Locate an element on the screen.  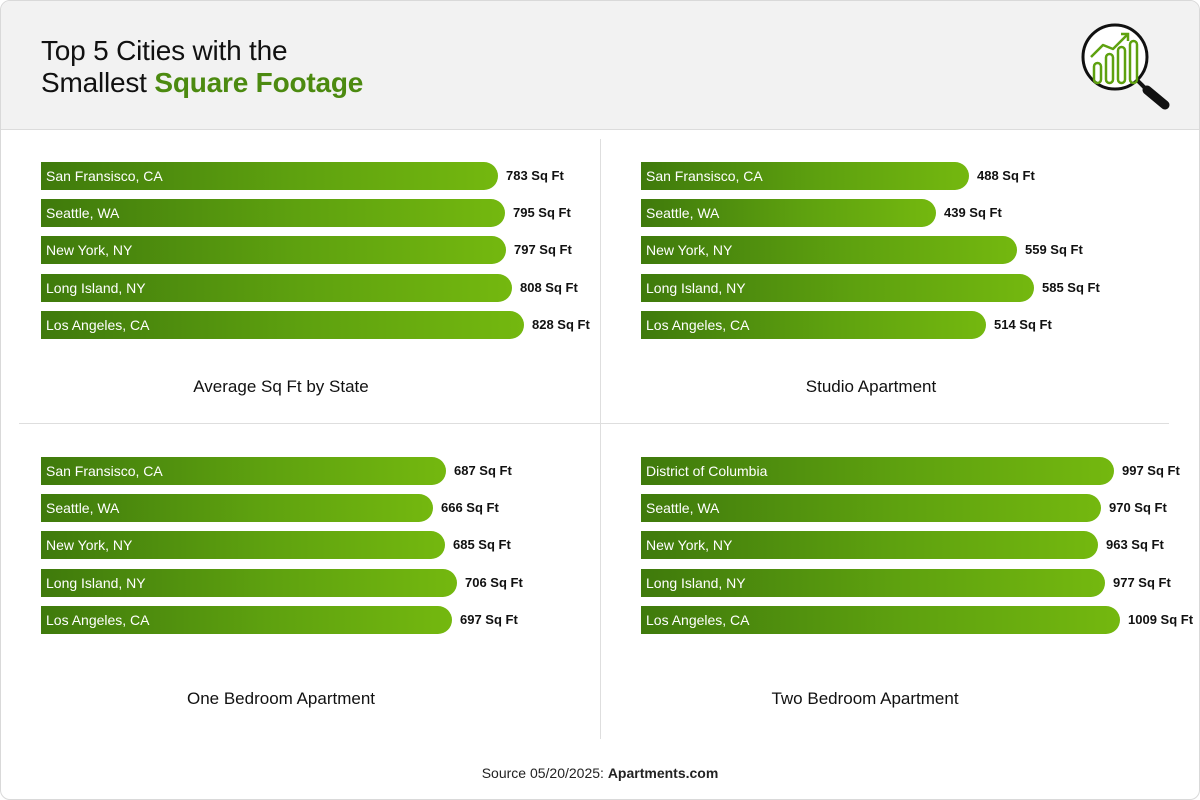
bar-value-label: 797 Sq Ft is located at coordinates (543, 249).